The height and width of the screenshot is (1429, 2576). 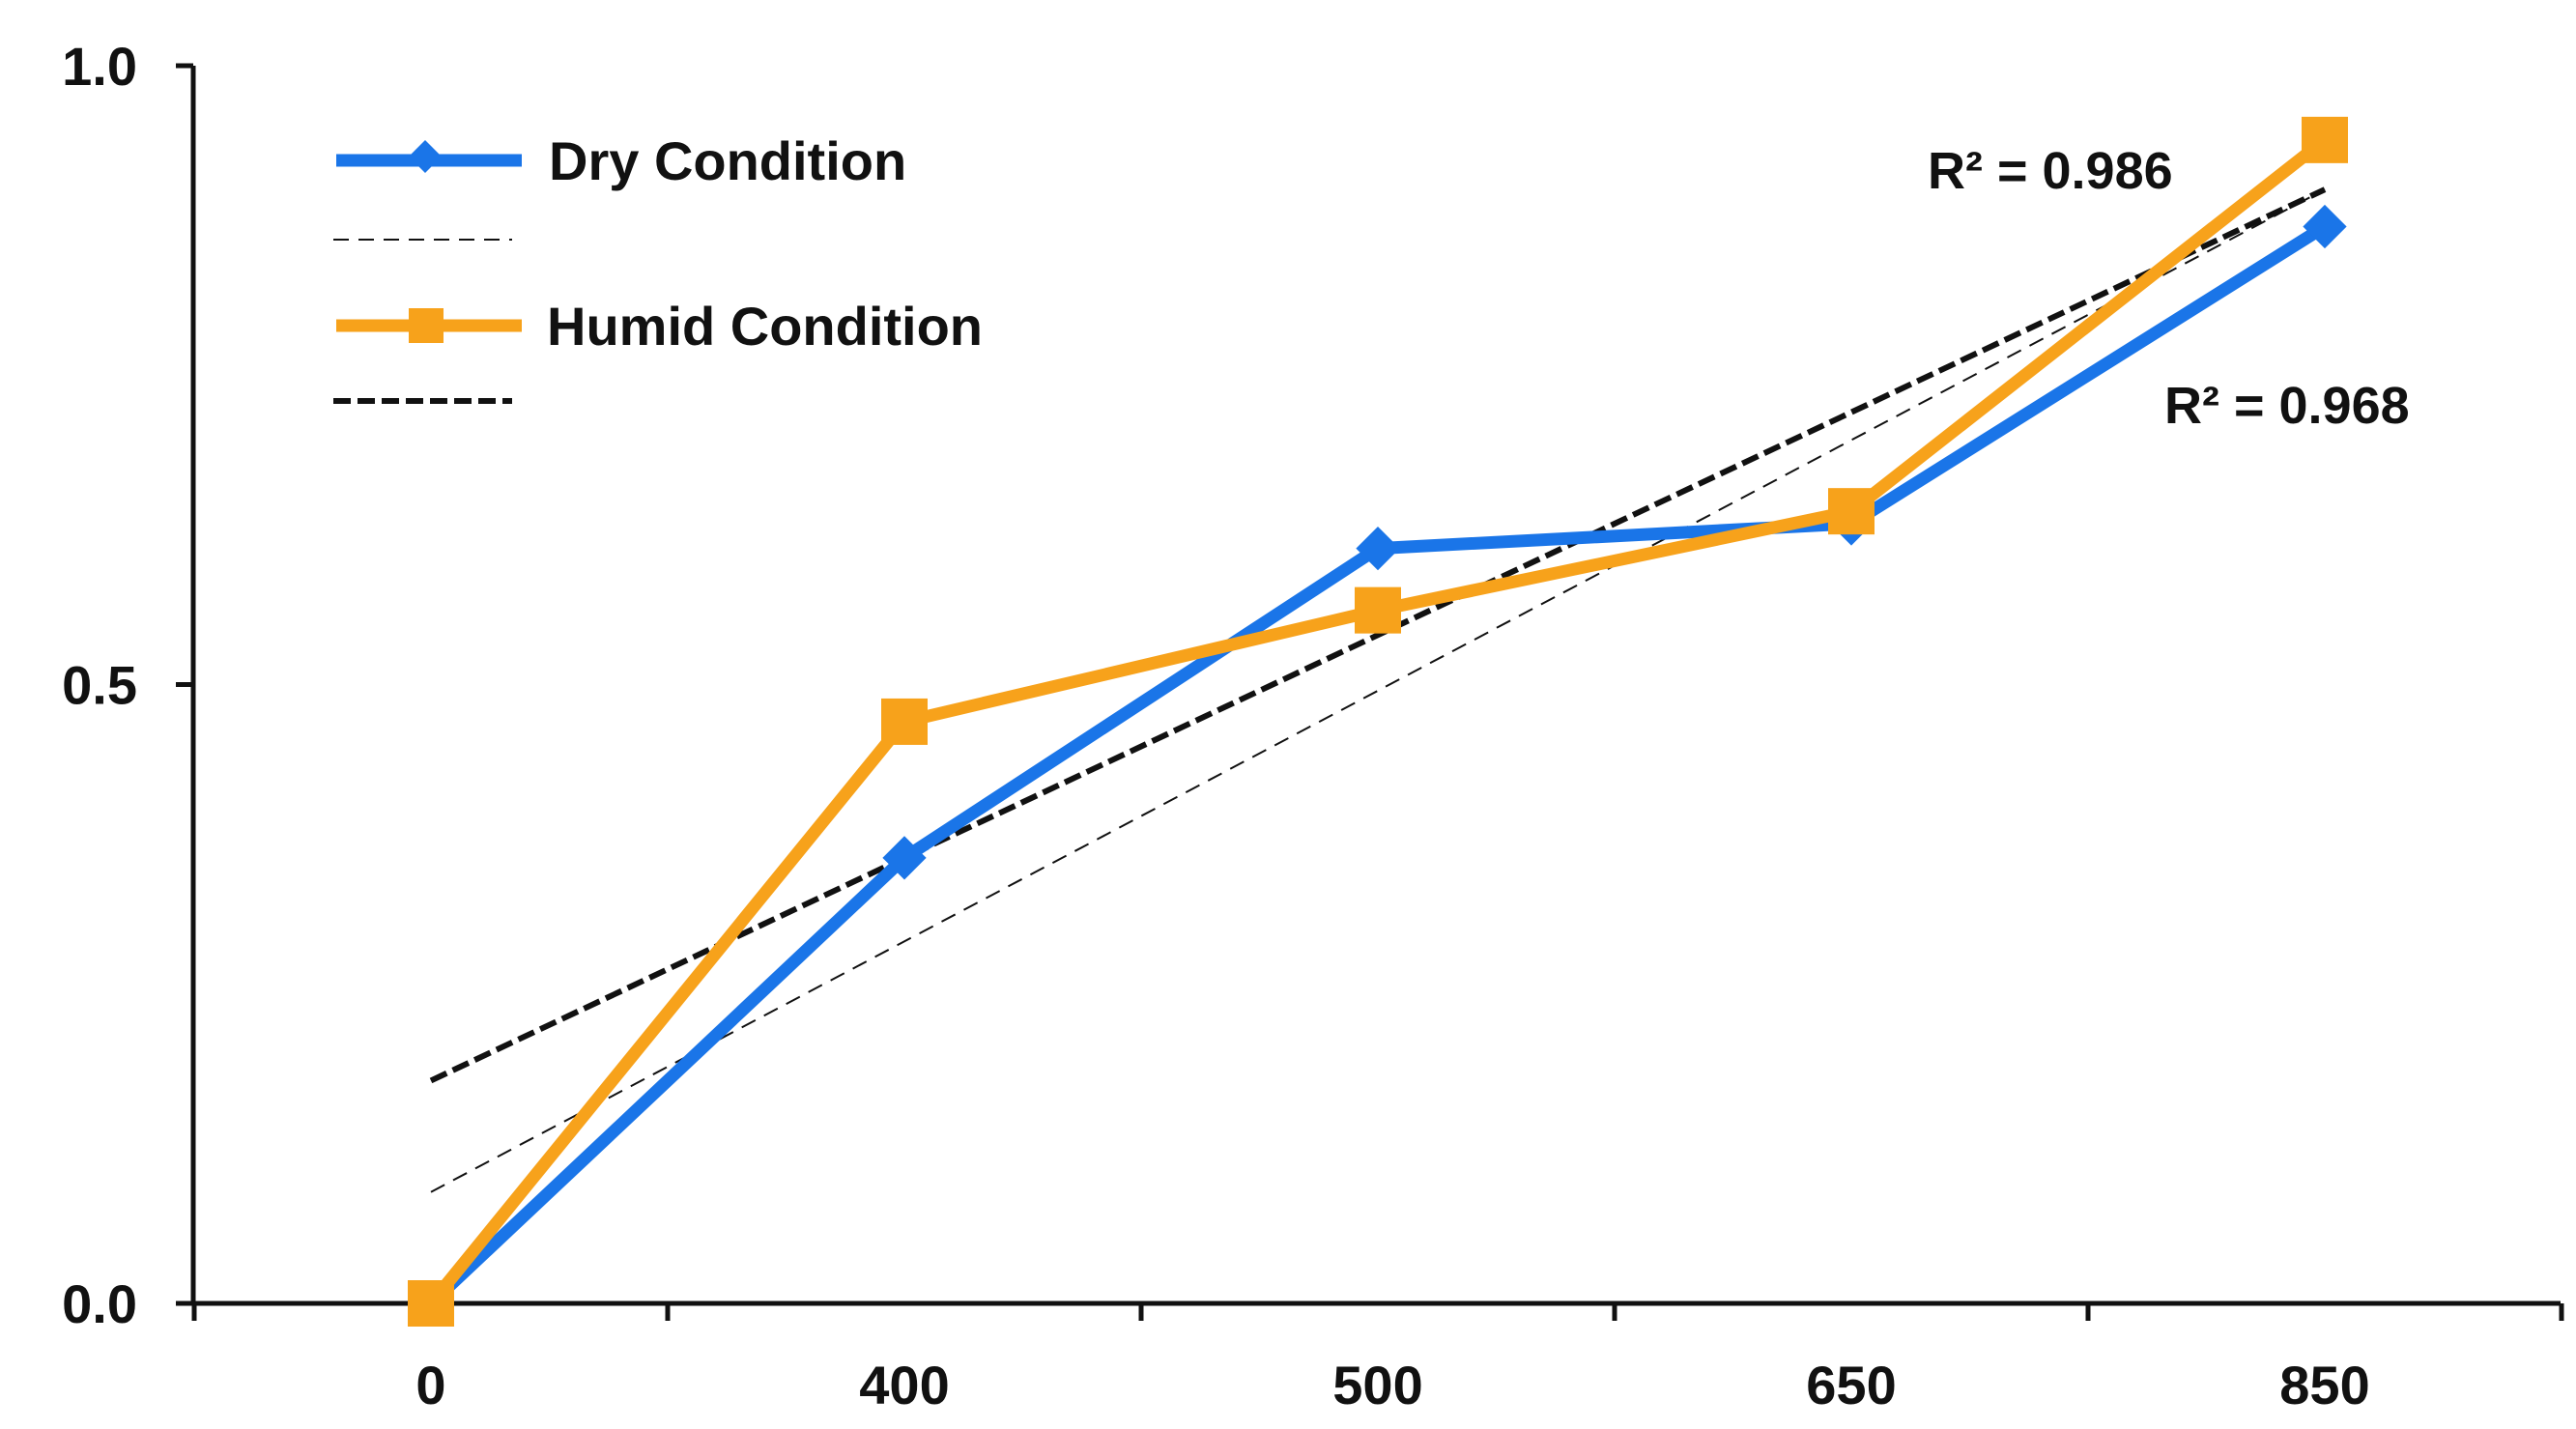 What do you see at coordinates (728, 160) in the screenshot?
I see `legend-dry-label: Dry Condition` at bounding box center [728, 160].